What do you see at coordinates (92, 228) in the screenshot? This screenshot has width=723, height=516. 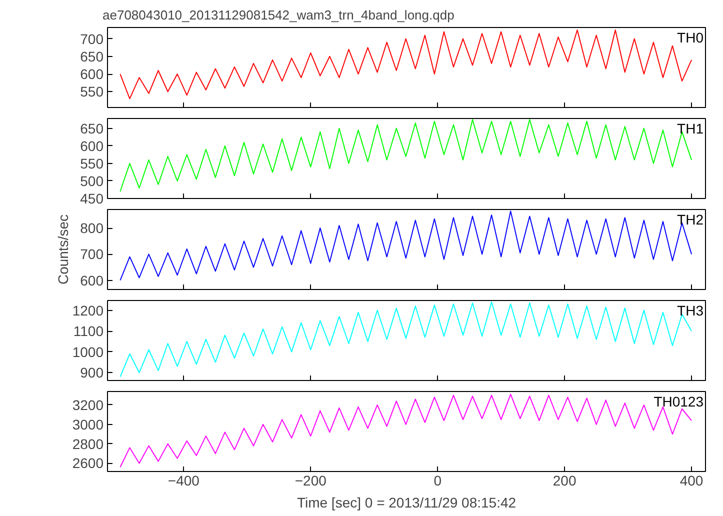 I see `y-tick-label: 800` at bounding box center [92, 228].